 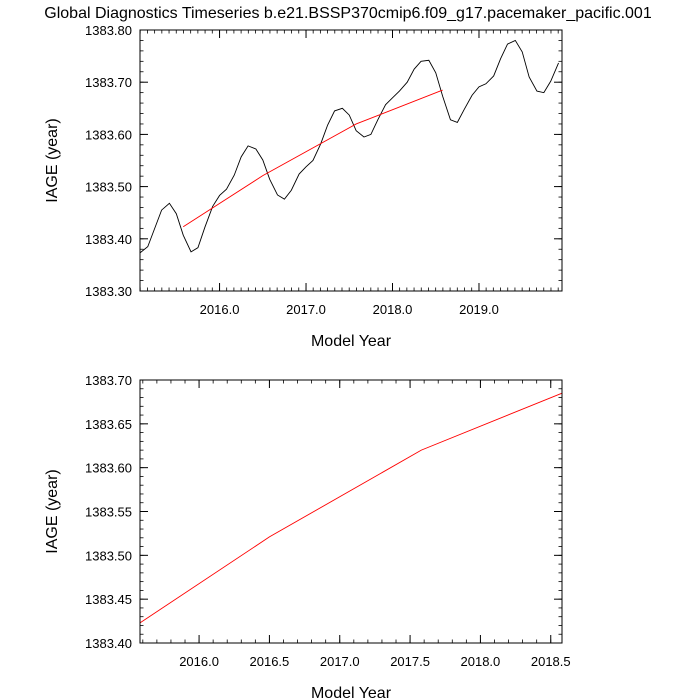 What do you see at coordinates (108, 30) in the screenshot?
I see `y-tick-label: 1383.80` at bounding box center [108, 30].